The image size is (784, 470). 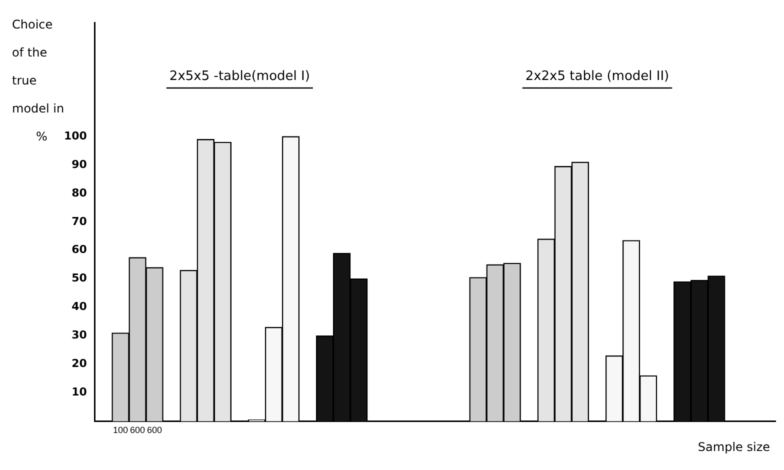 I want to click on y-tick-label: 80, so click(x=80, y=193).